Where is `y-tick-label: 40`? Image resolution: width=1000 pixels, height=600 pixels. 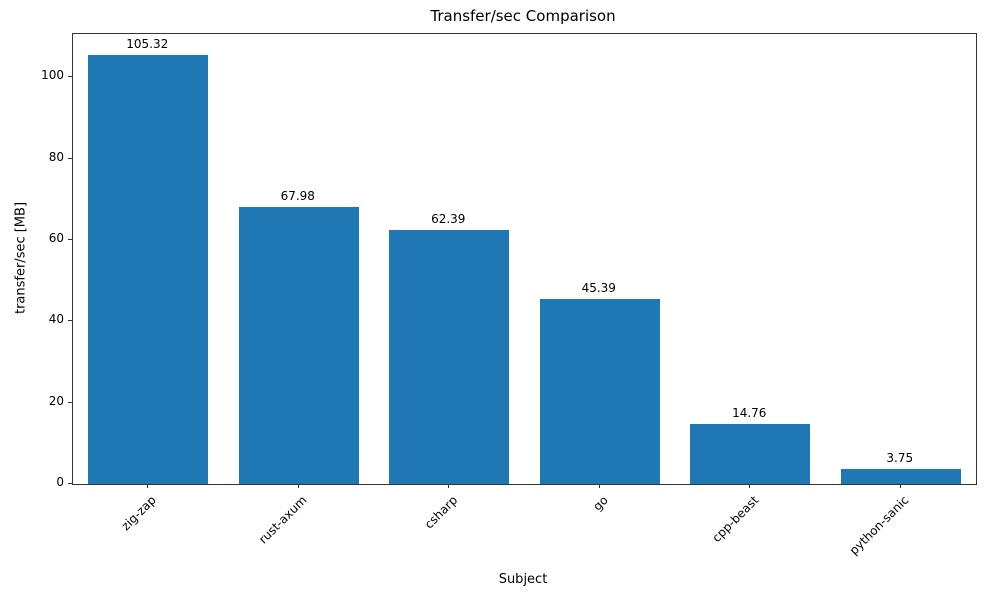 y-tick-label: 40 is located at coordinates (56, 319).